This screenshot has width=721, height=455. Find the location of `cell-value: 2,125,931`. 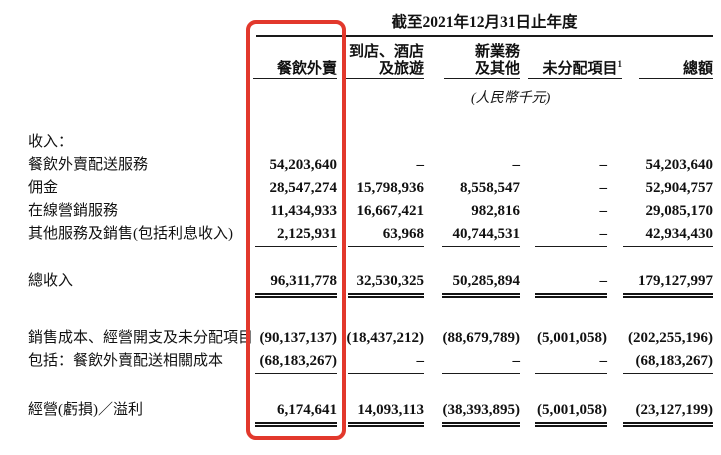

cell-value: 2,125,931 is located at coordinates (307, 234).